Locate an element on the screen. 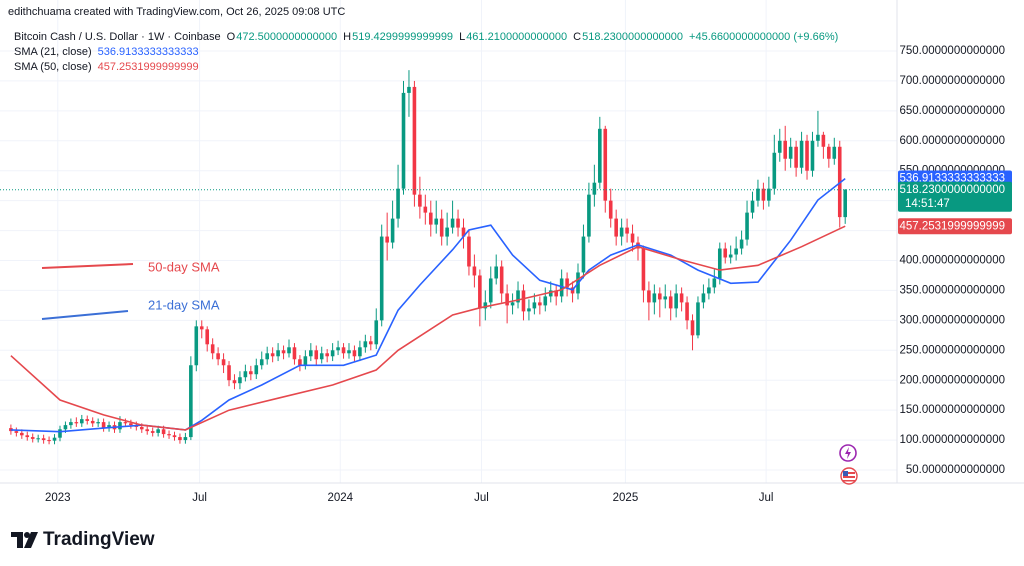  event-icon is located at coordinates (848, 453).